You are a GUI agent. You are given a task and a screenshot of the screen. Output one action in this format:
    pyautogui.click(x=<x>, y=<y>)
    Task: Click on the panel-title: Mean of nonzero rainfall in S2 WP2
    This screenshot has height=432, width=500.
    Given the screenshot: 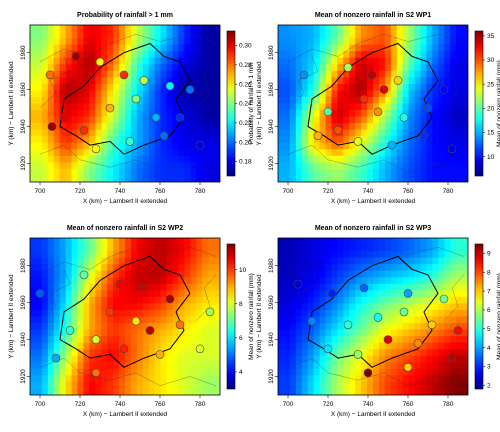 What is the action you would take?
    pyautogui.click(x=125, y=228)
    